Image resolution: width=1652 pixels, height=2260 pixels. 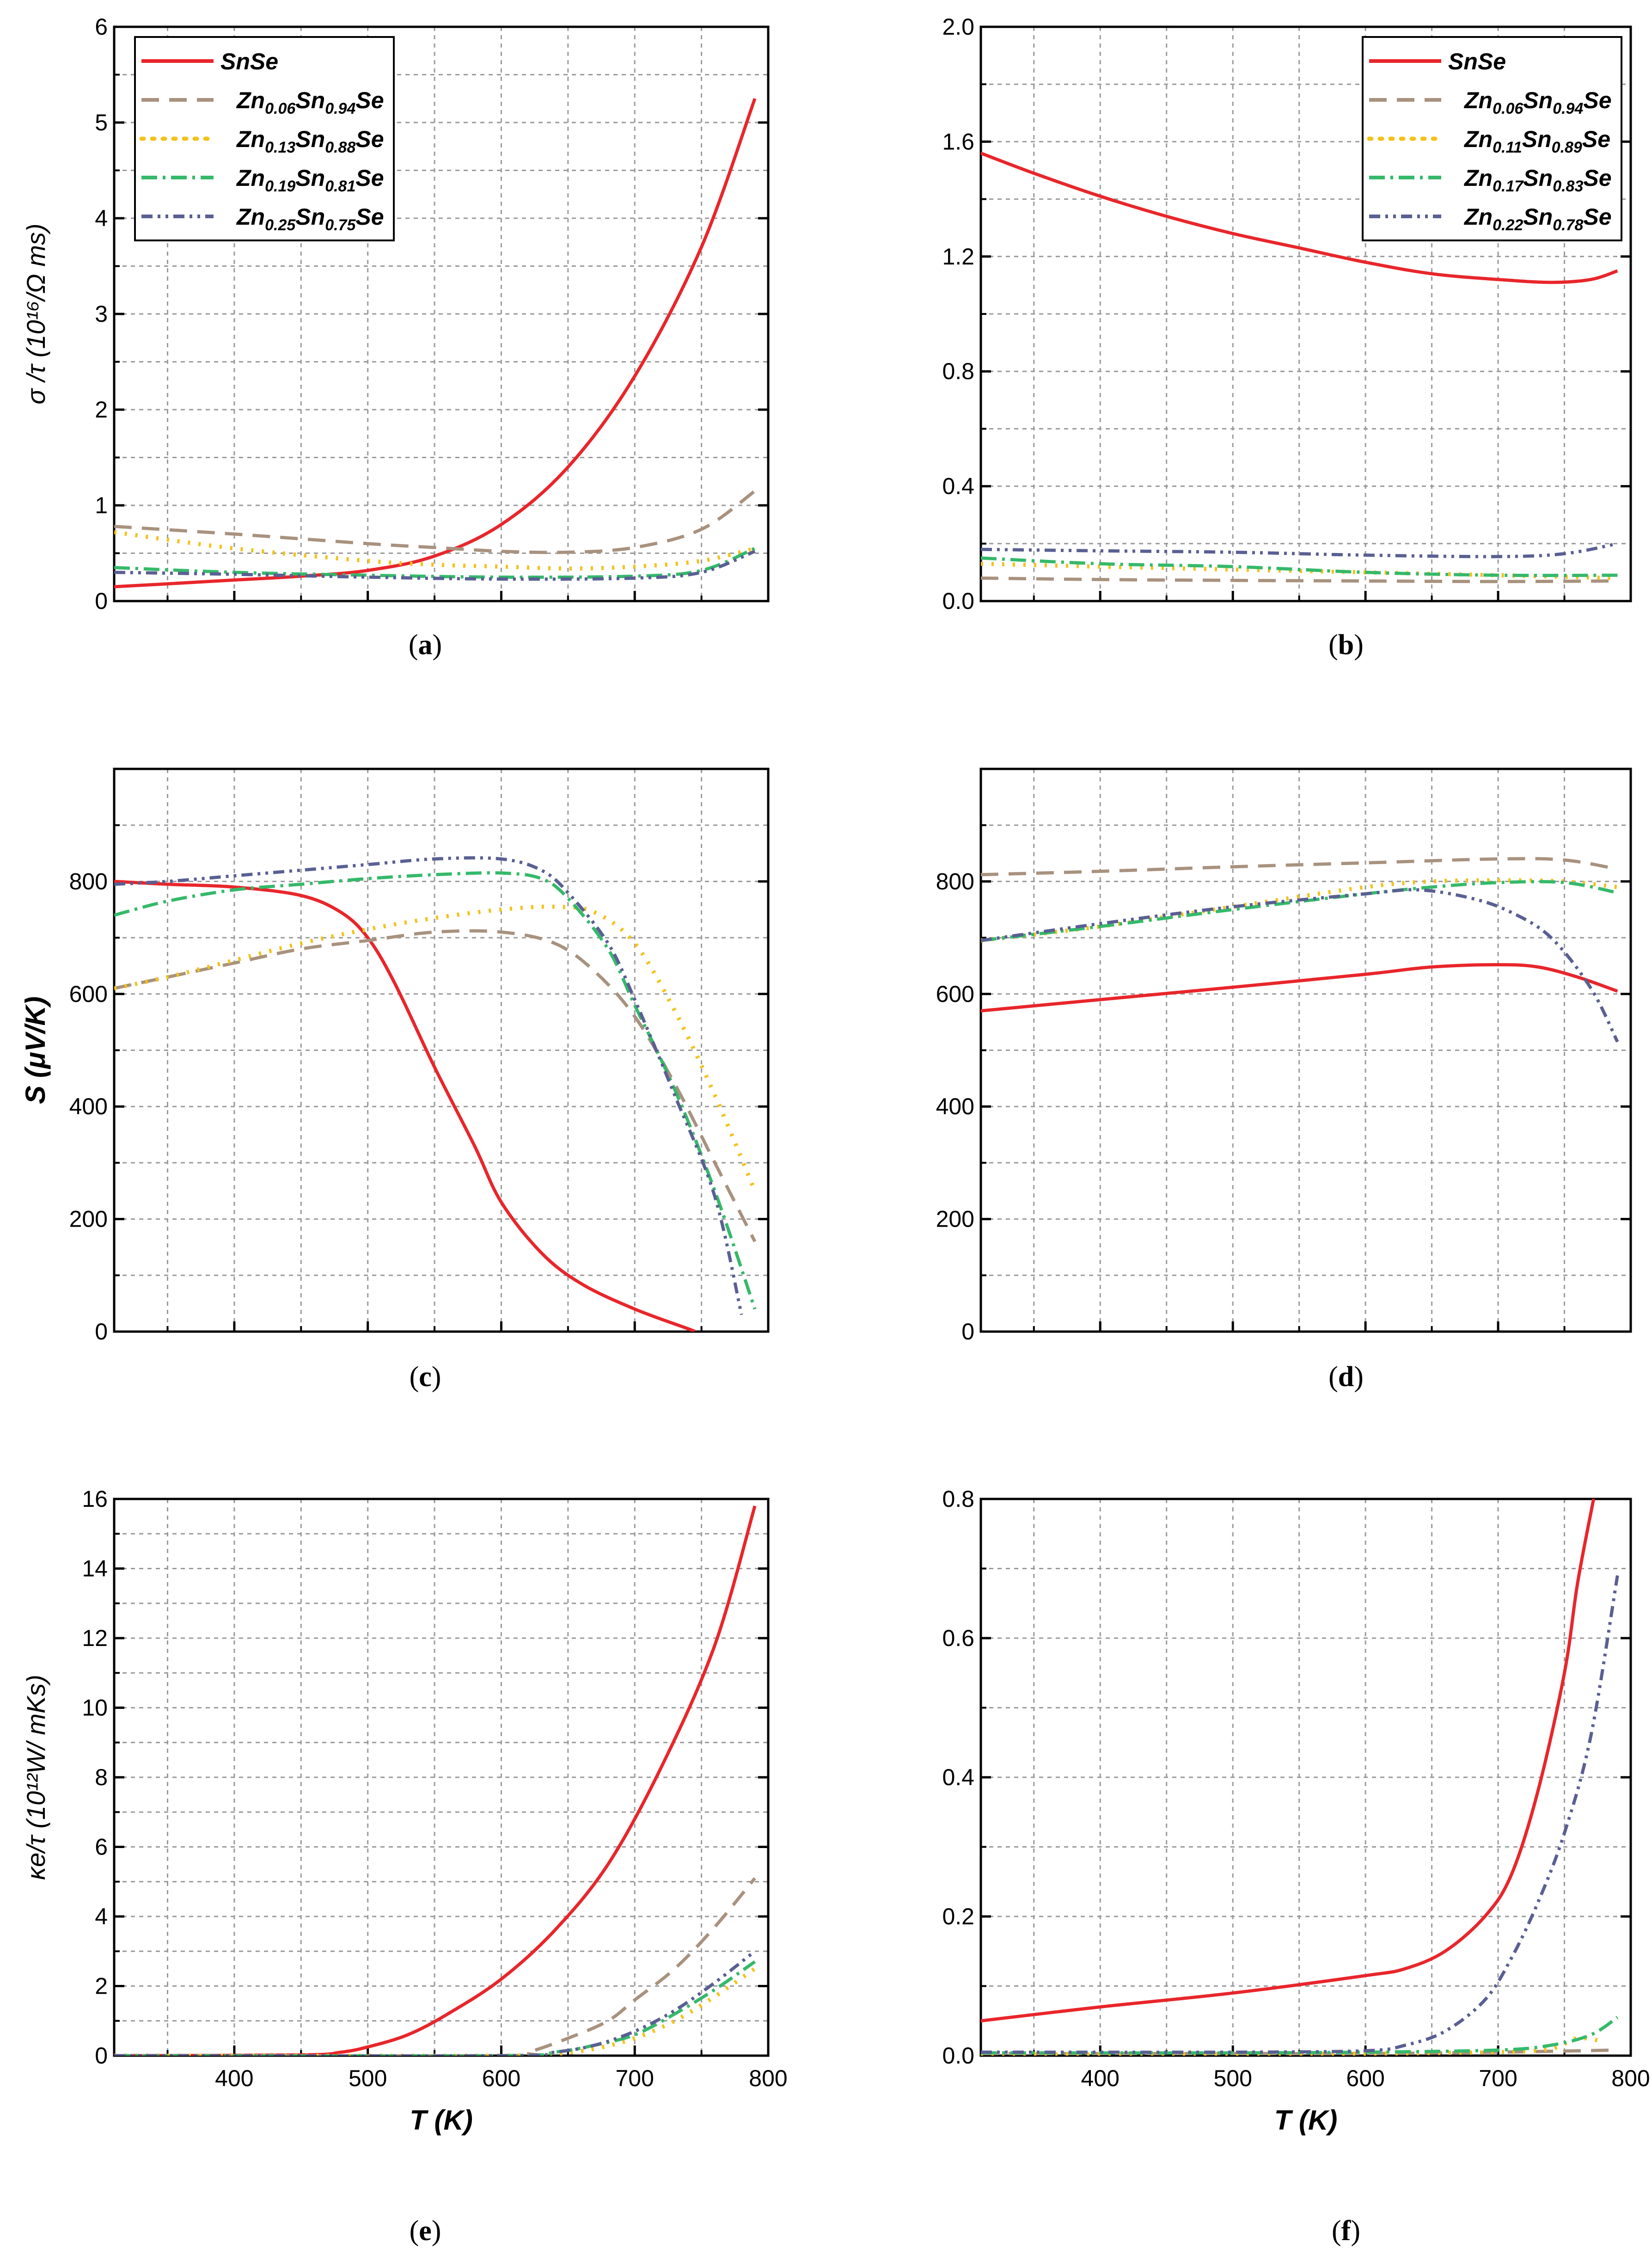 I want to click on x-tick-label: 700, so click(x=1498, y=2078).